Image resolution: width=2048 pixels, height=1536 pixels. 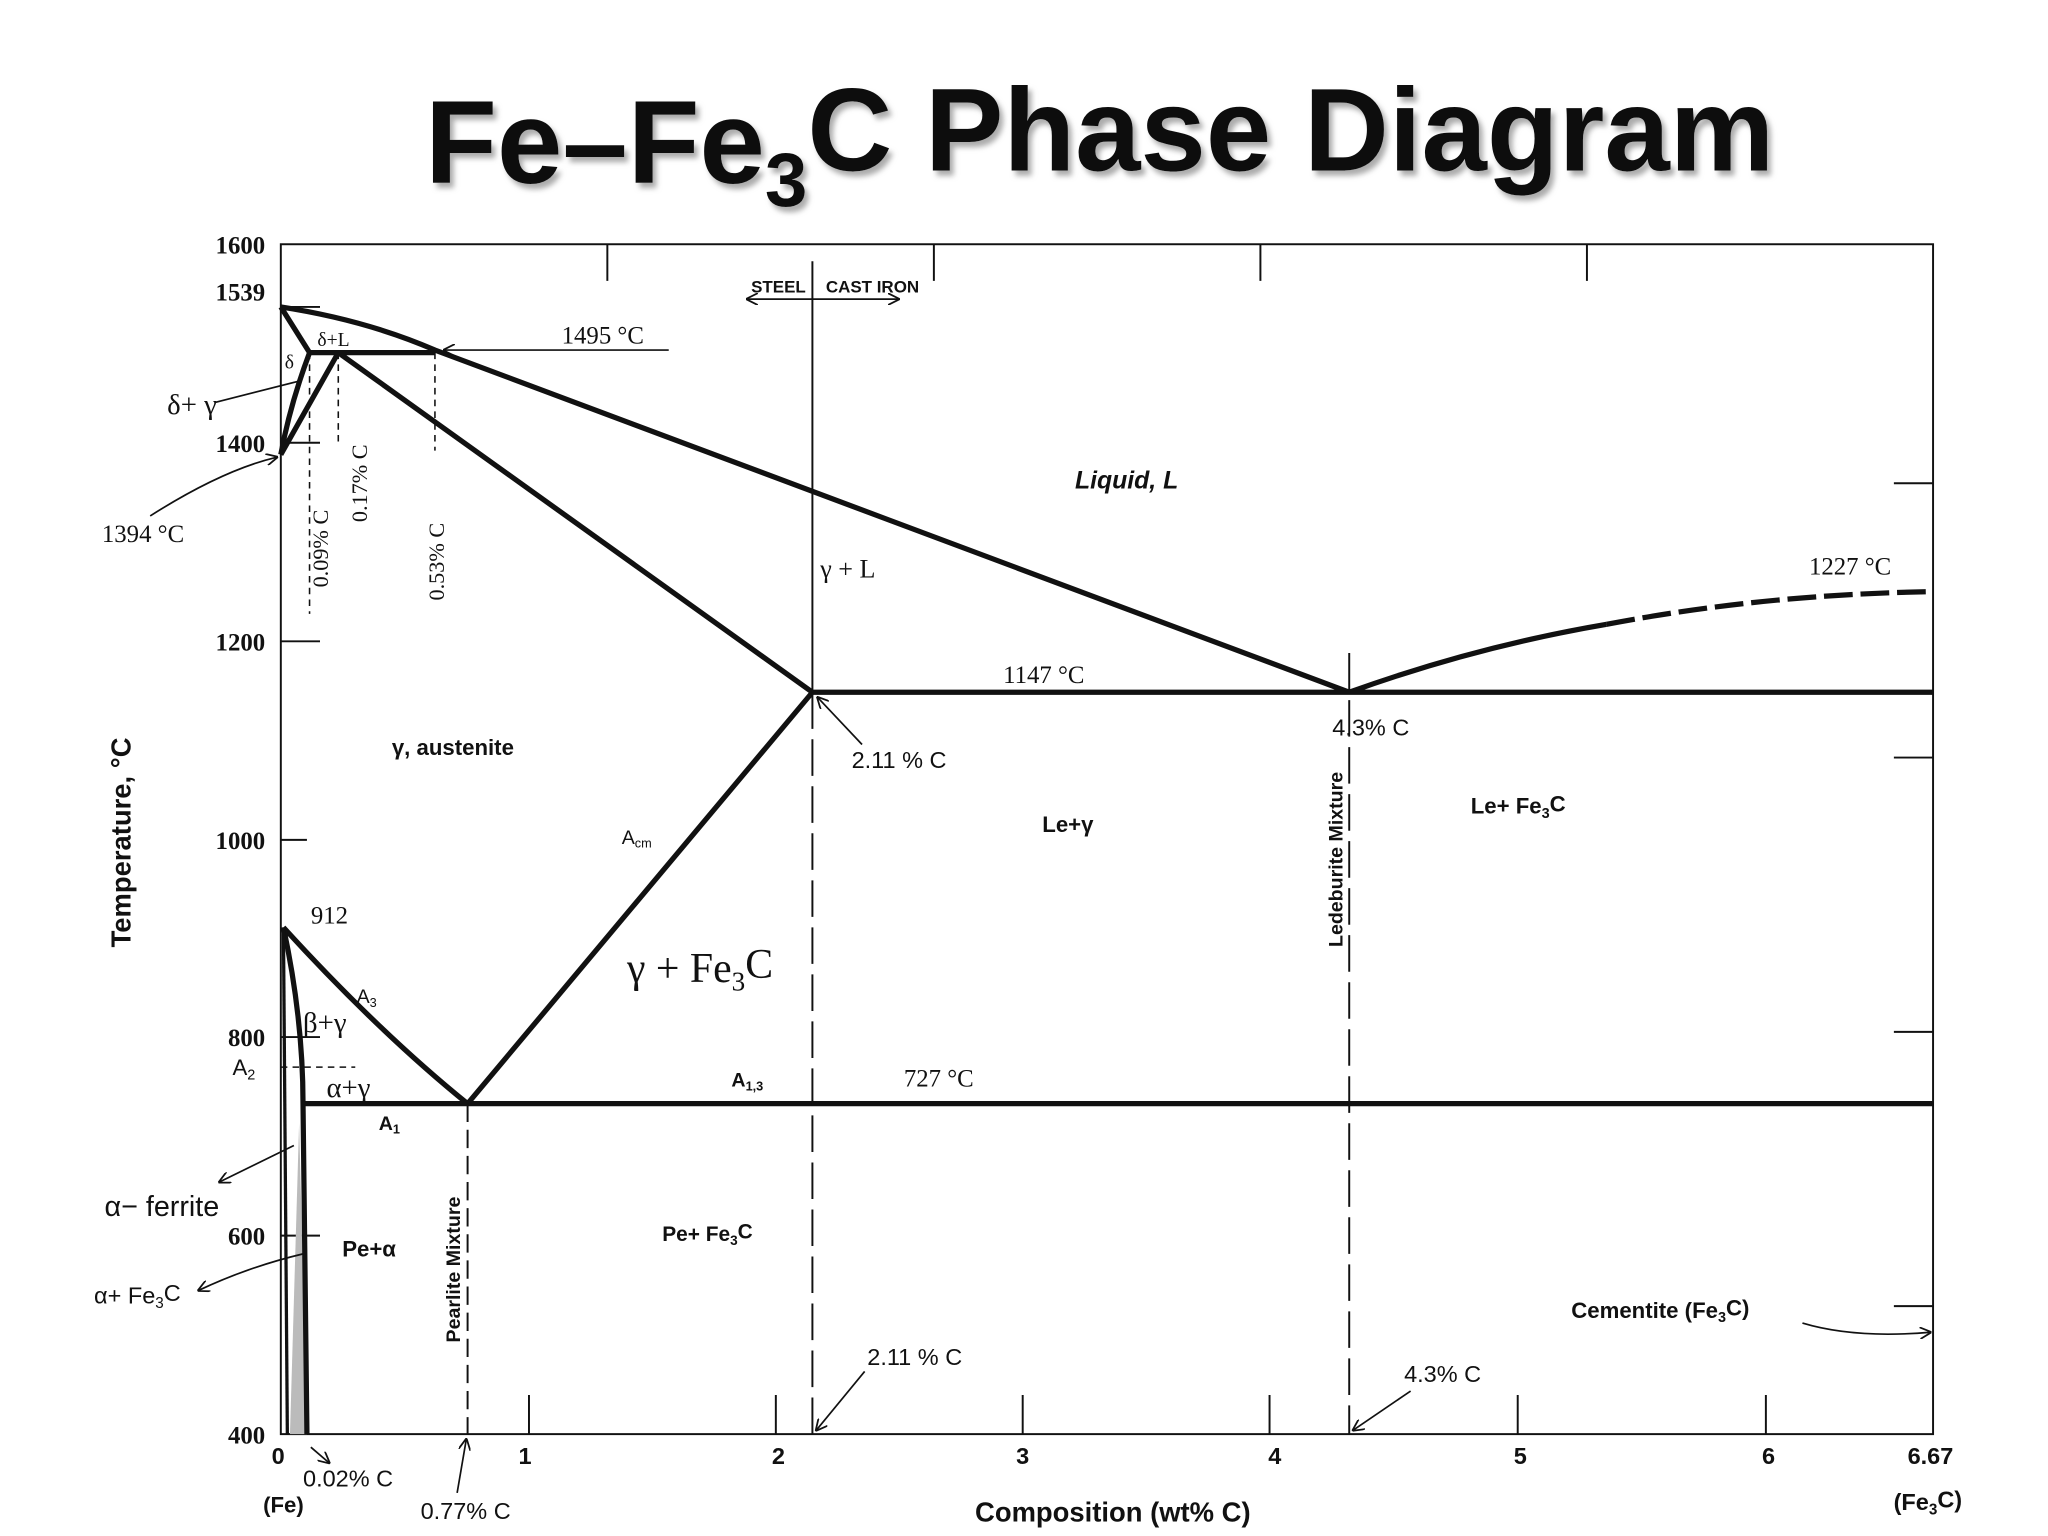 I want to click on x-tick-label: 6.67, so click(x=1931, y=1456).